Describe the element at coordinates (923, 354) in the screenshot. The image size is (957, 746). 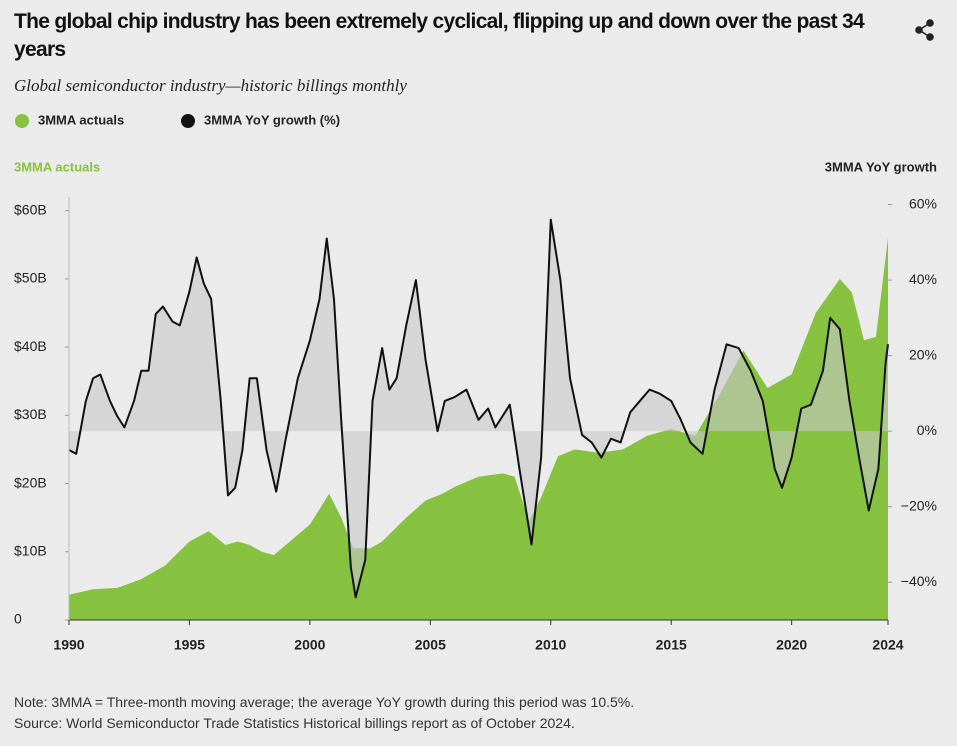
I see `y2-tick-label: 20%` at that location.